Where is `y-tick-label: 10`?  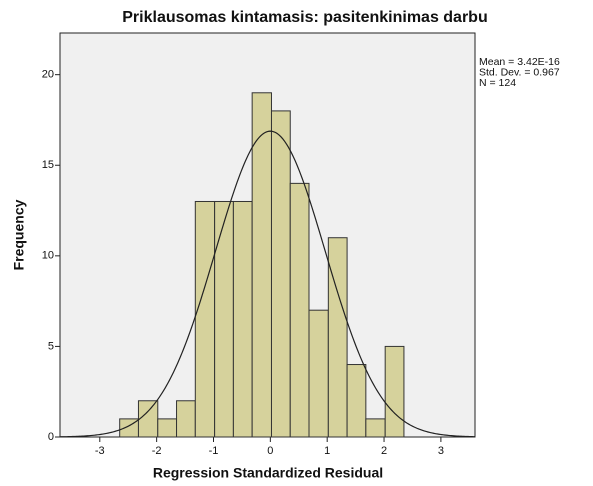 y-tick-label: 10 is located at coordinates (48, 256).